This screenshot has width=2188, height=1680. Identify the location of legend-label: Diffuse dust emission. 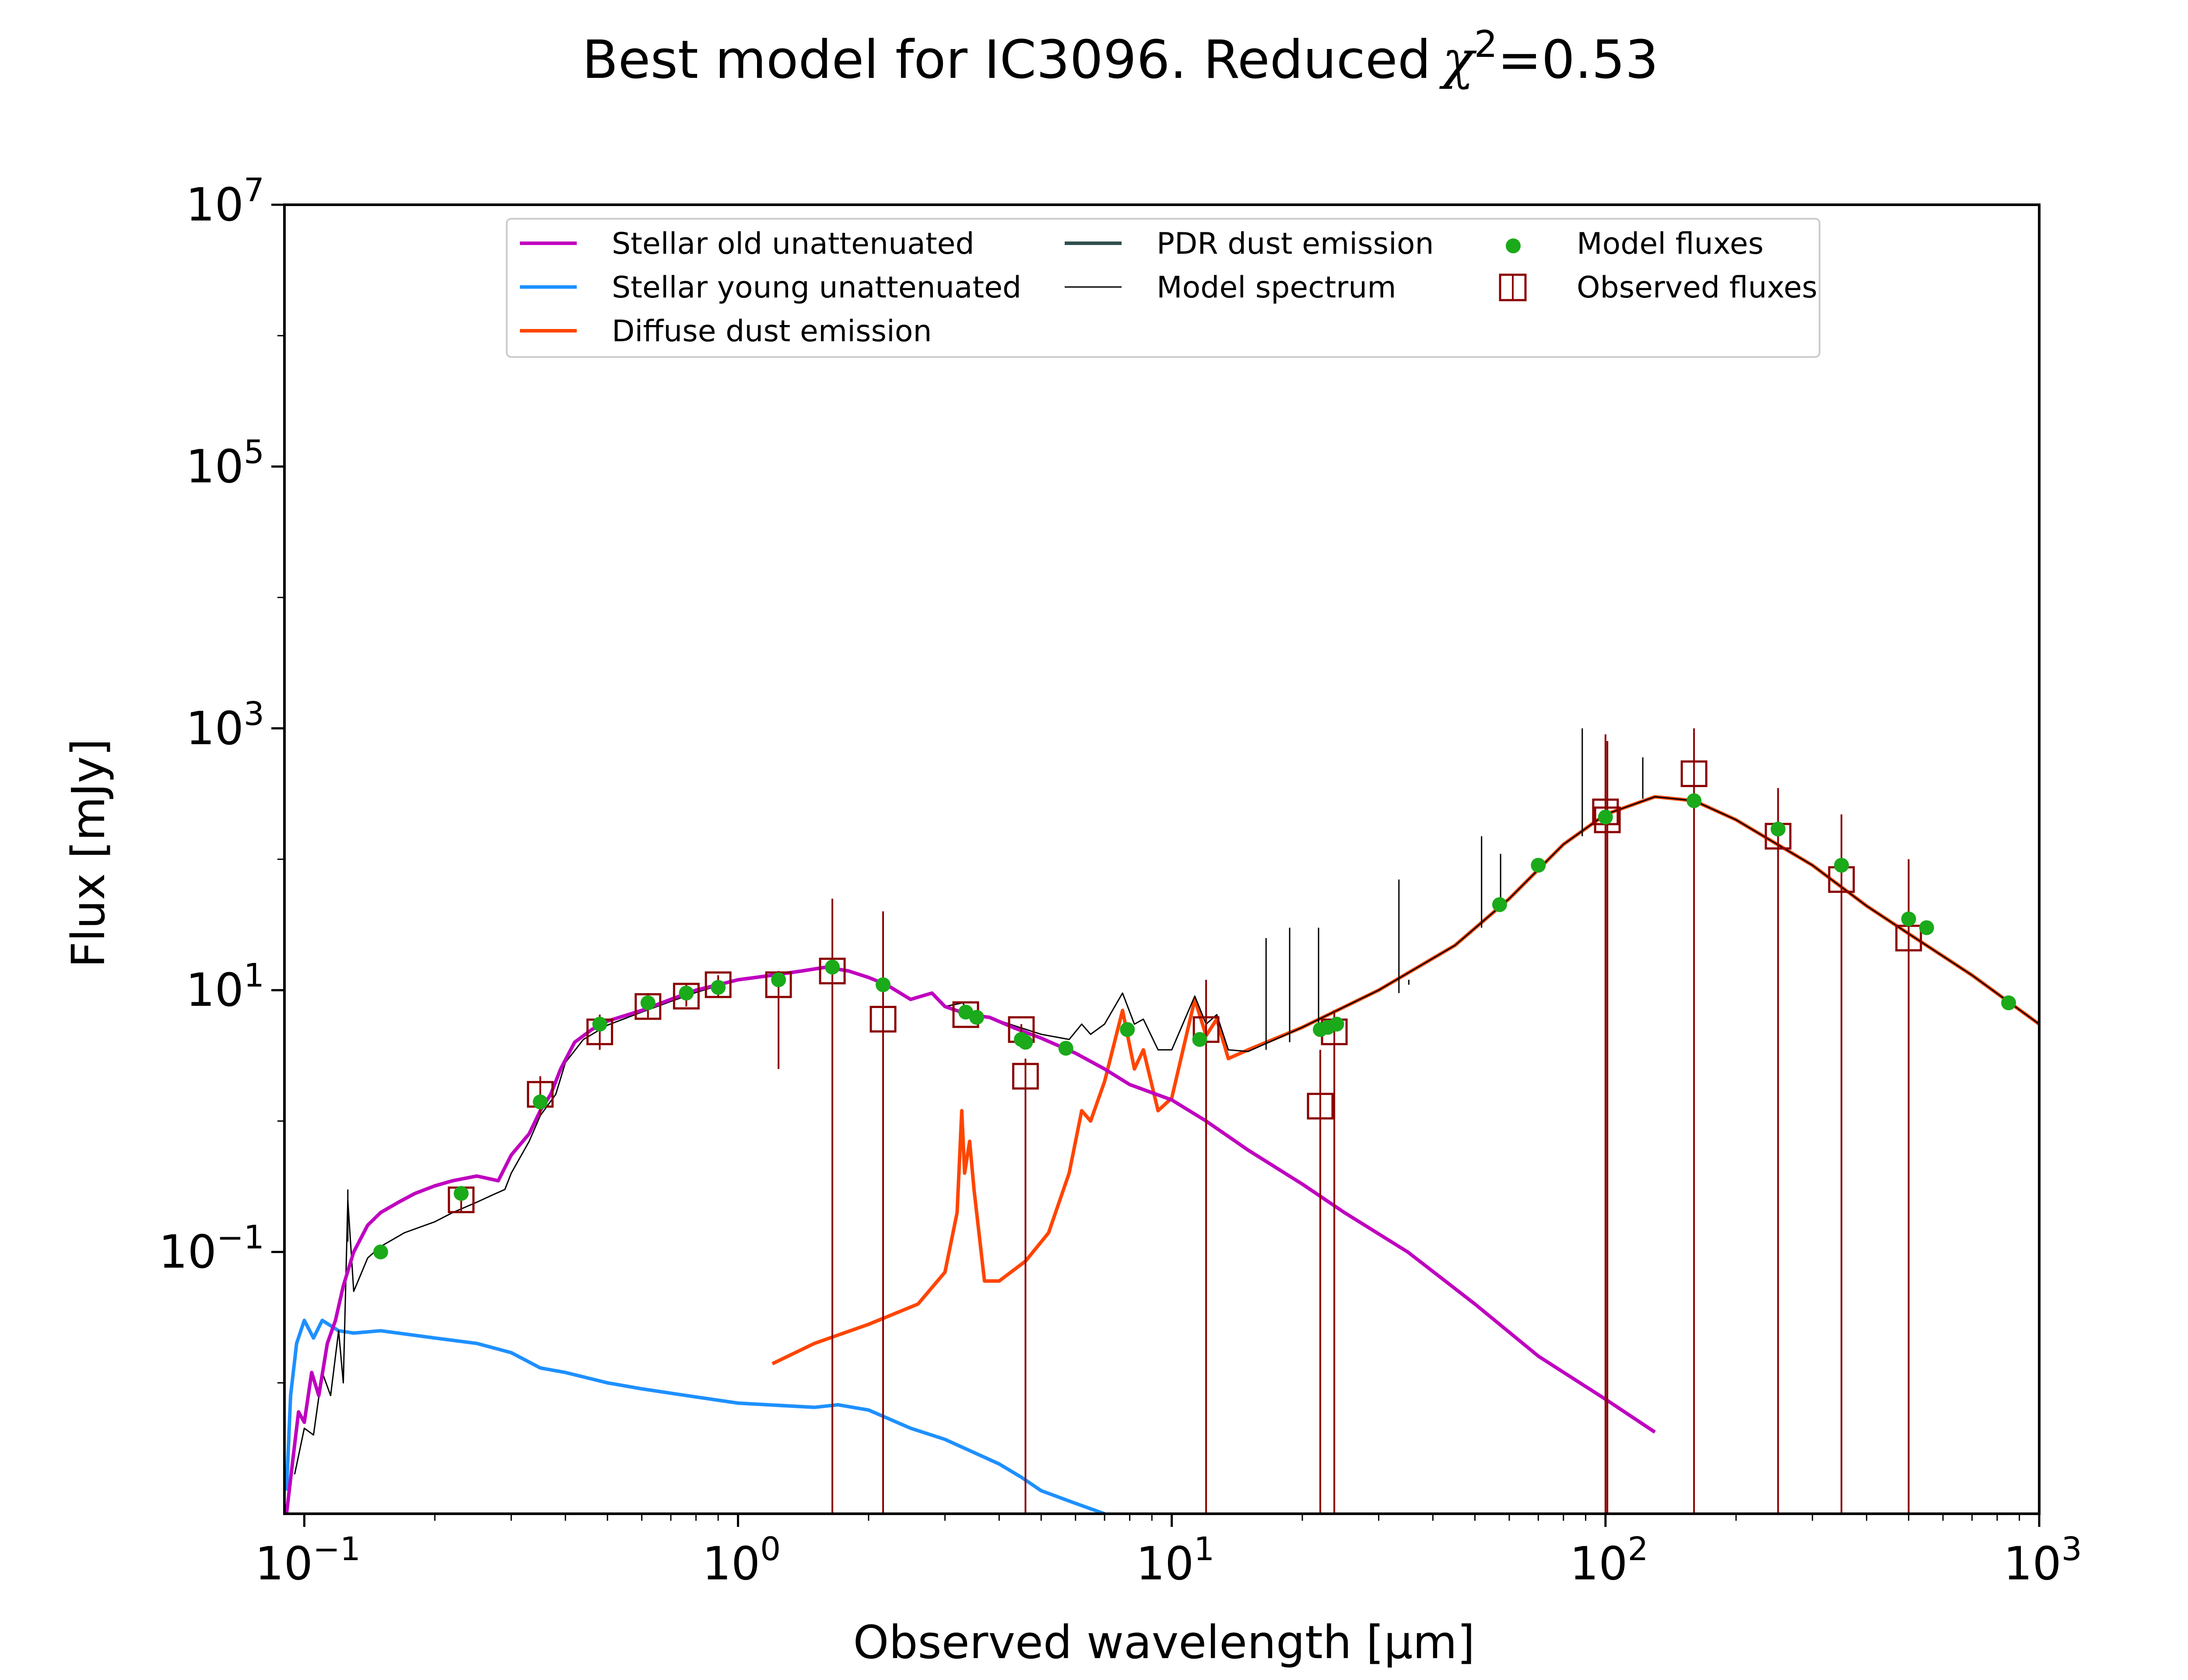
(772, 331).